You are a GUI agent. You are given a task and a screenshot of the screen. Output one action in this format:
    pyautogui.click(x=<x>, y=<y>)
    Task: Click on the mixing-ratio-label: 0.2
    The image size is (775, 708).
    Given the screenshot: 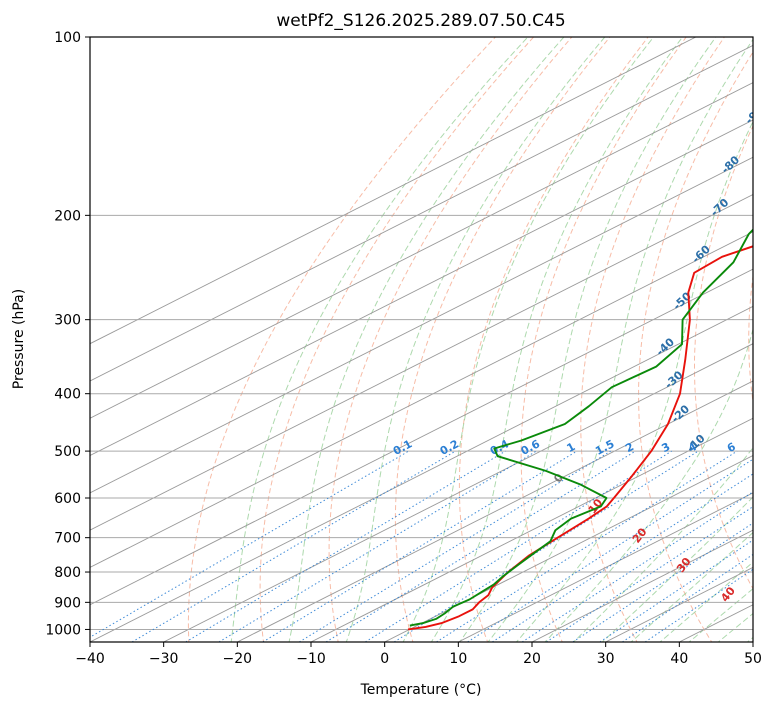 What is the action you would take?
    pyautogui.click(x=449, y=447)
    